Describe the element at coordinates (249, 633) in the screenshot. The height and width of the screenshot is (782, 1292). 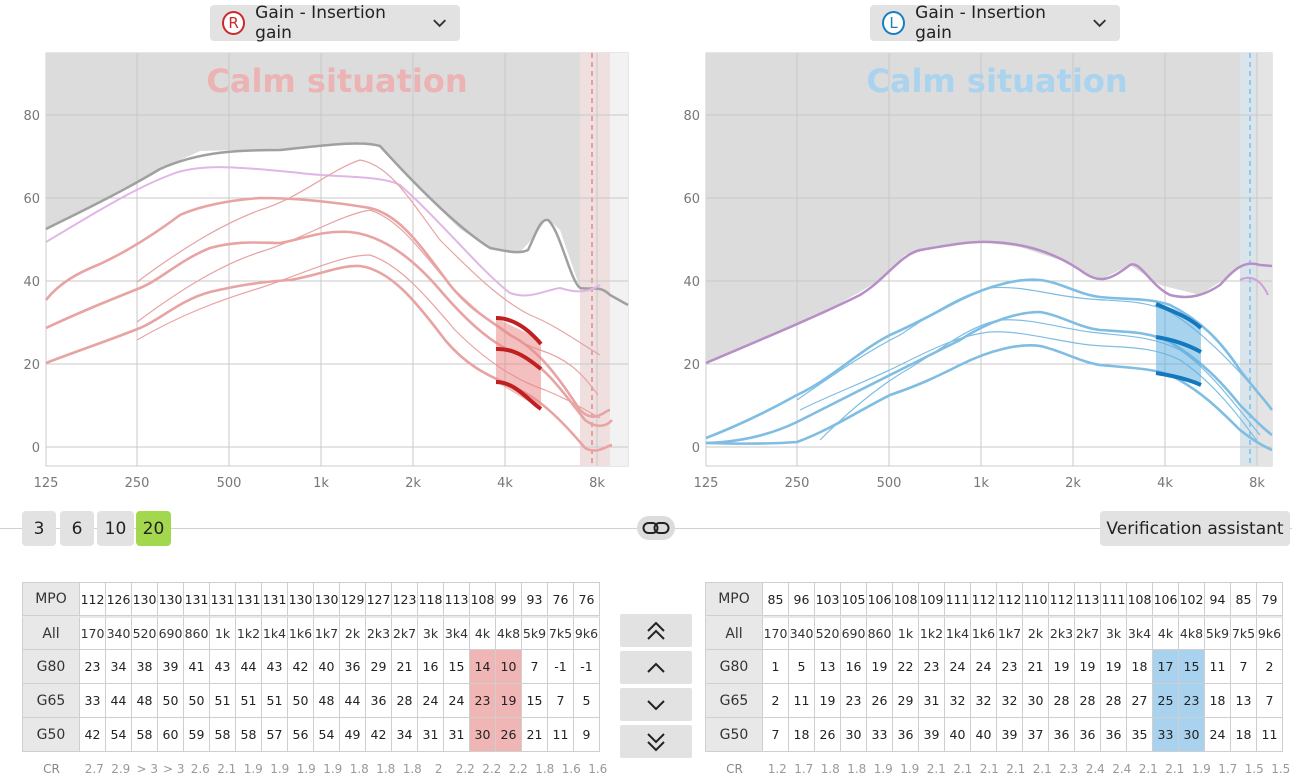
I see `freq-header: 1k2` at that location.